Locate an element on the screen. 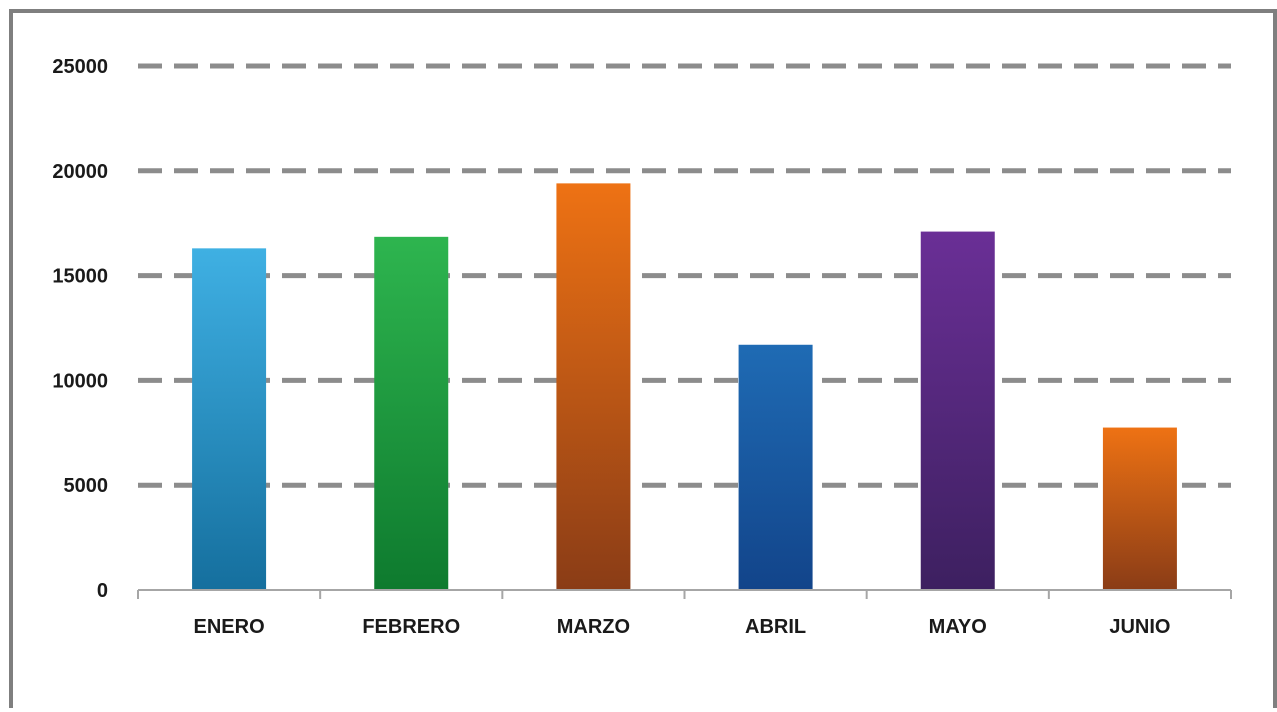 Image resolution: width=1277 pixels, height=712 pixels. bar-abril is located at coordinates (775, 467).